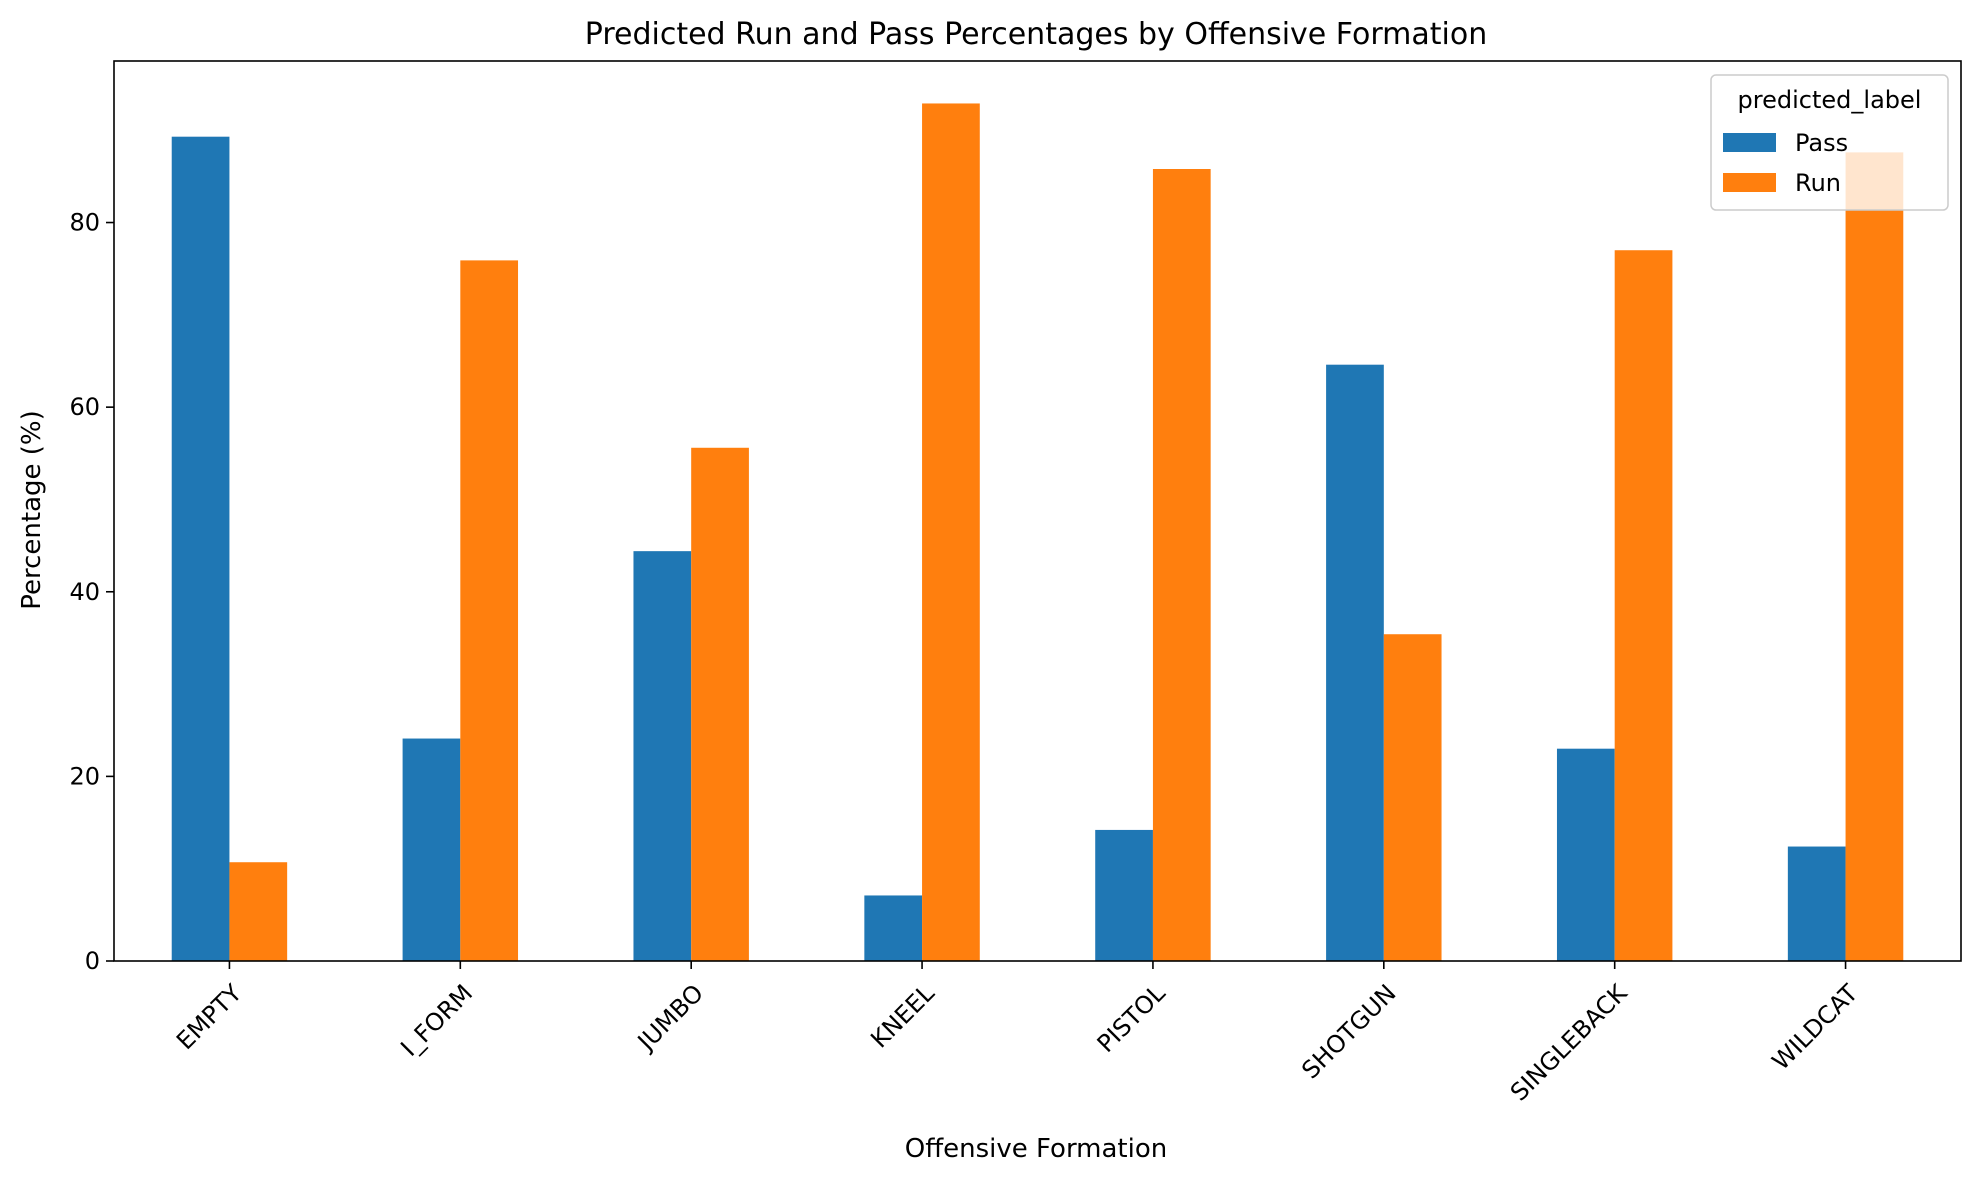 This screenshot has width=1979, height=1186. What do you see at coordinates (431, 849) in the screenshot?
I see `bar-pass-i_form` at bounding box center [431, 849].